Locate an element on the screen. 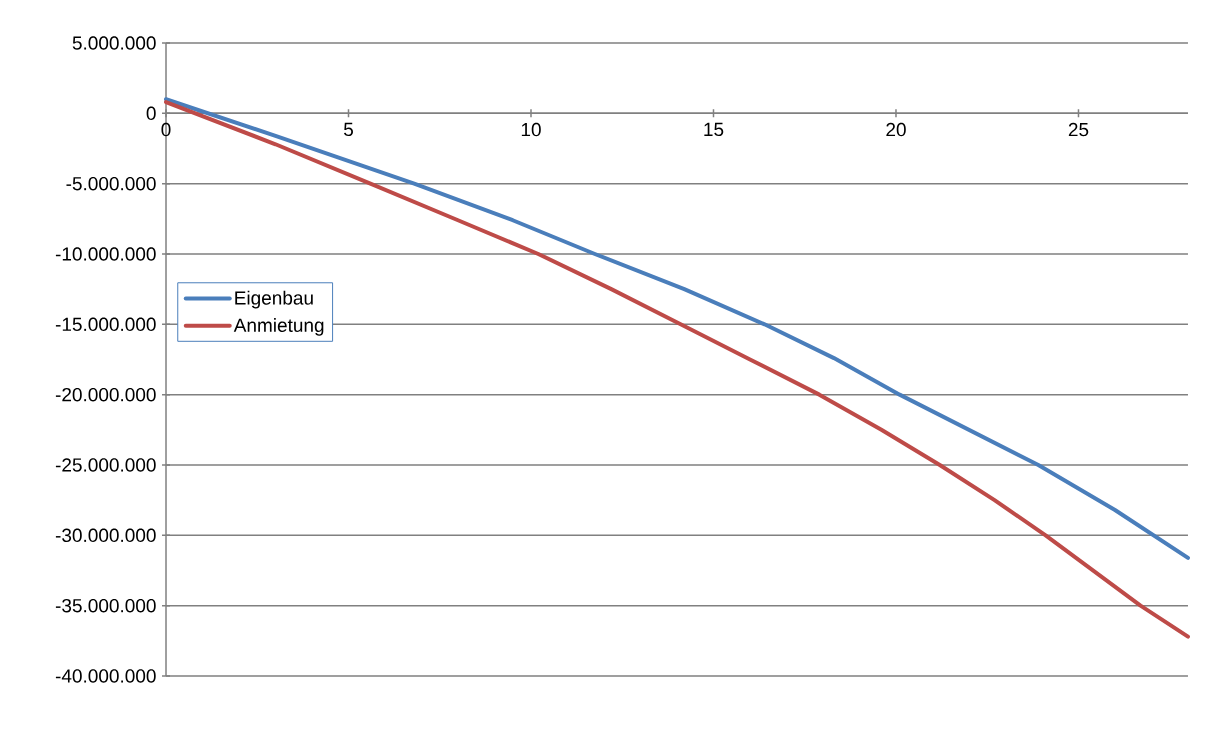  y-tick-label: 0 is located at coordinates (151, 113).